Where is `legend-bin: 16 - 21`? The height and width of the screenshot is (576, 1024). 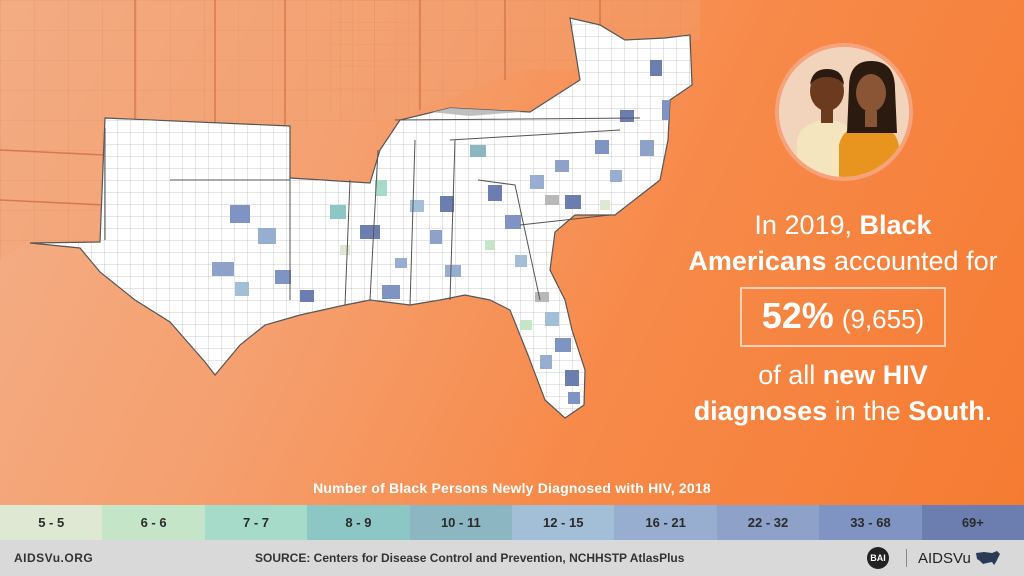
legend-bin: 16 - 21 is located at coordinates (665, 522).